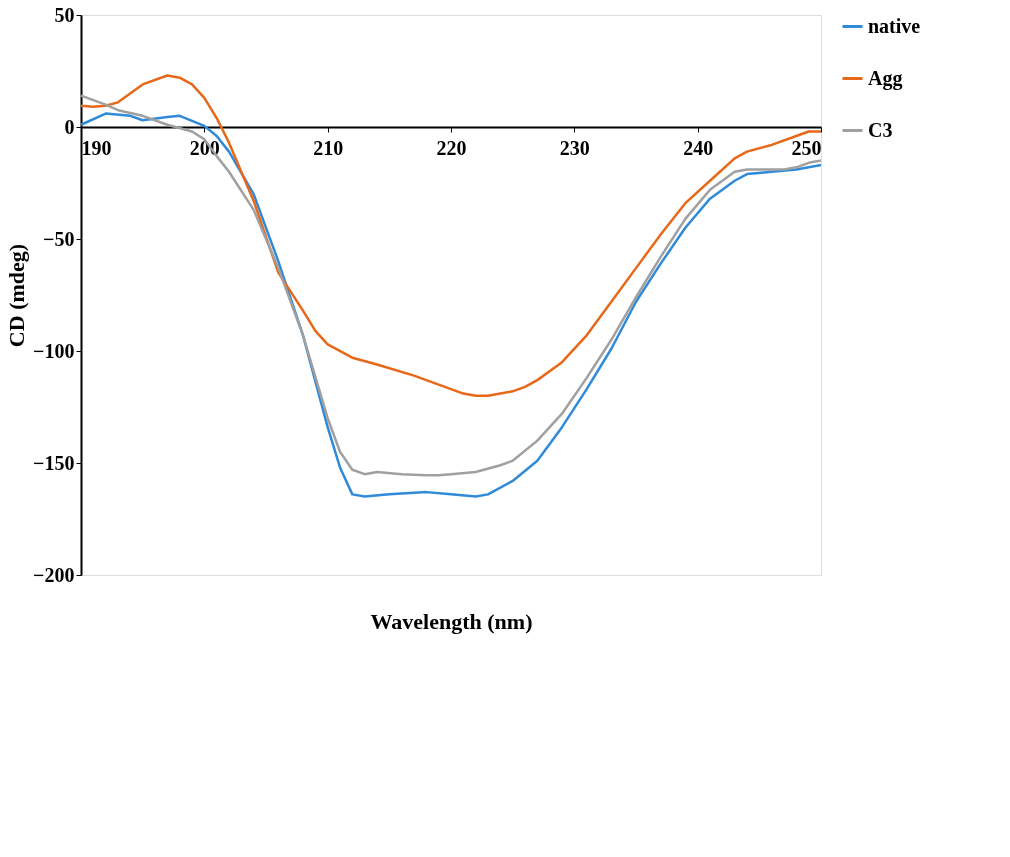 This screenshot has height=857, width=1010. I want to click on x-tick-label: 230, so click(574, 147).